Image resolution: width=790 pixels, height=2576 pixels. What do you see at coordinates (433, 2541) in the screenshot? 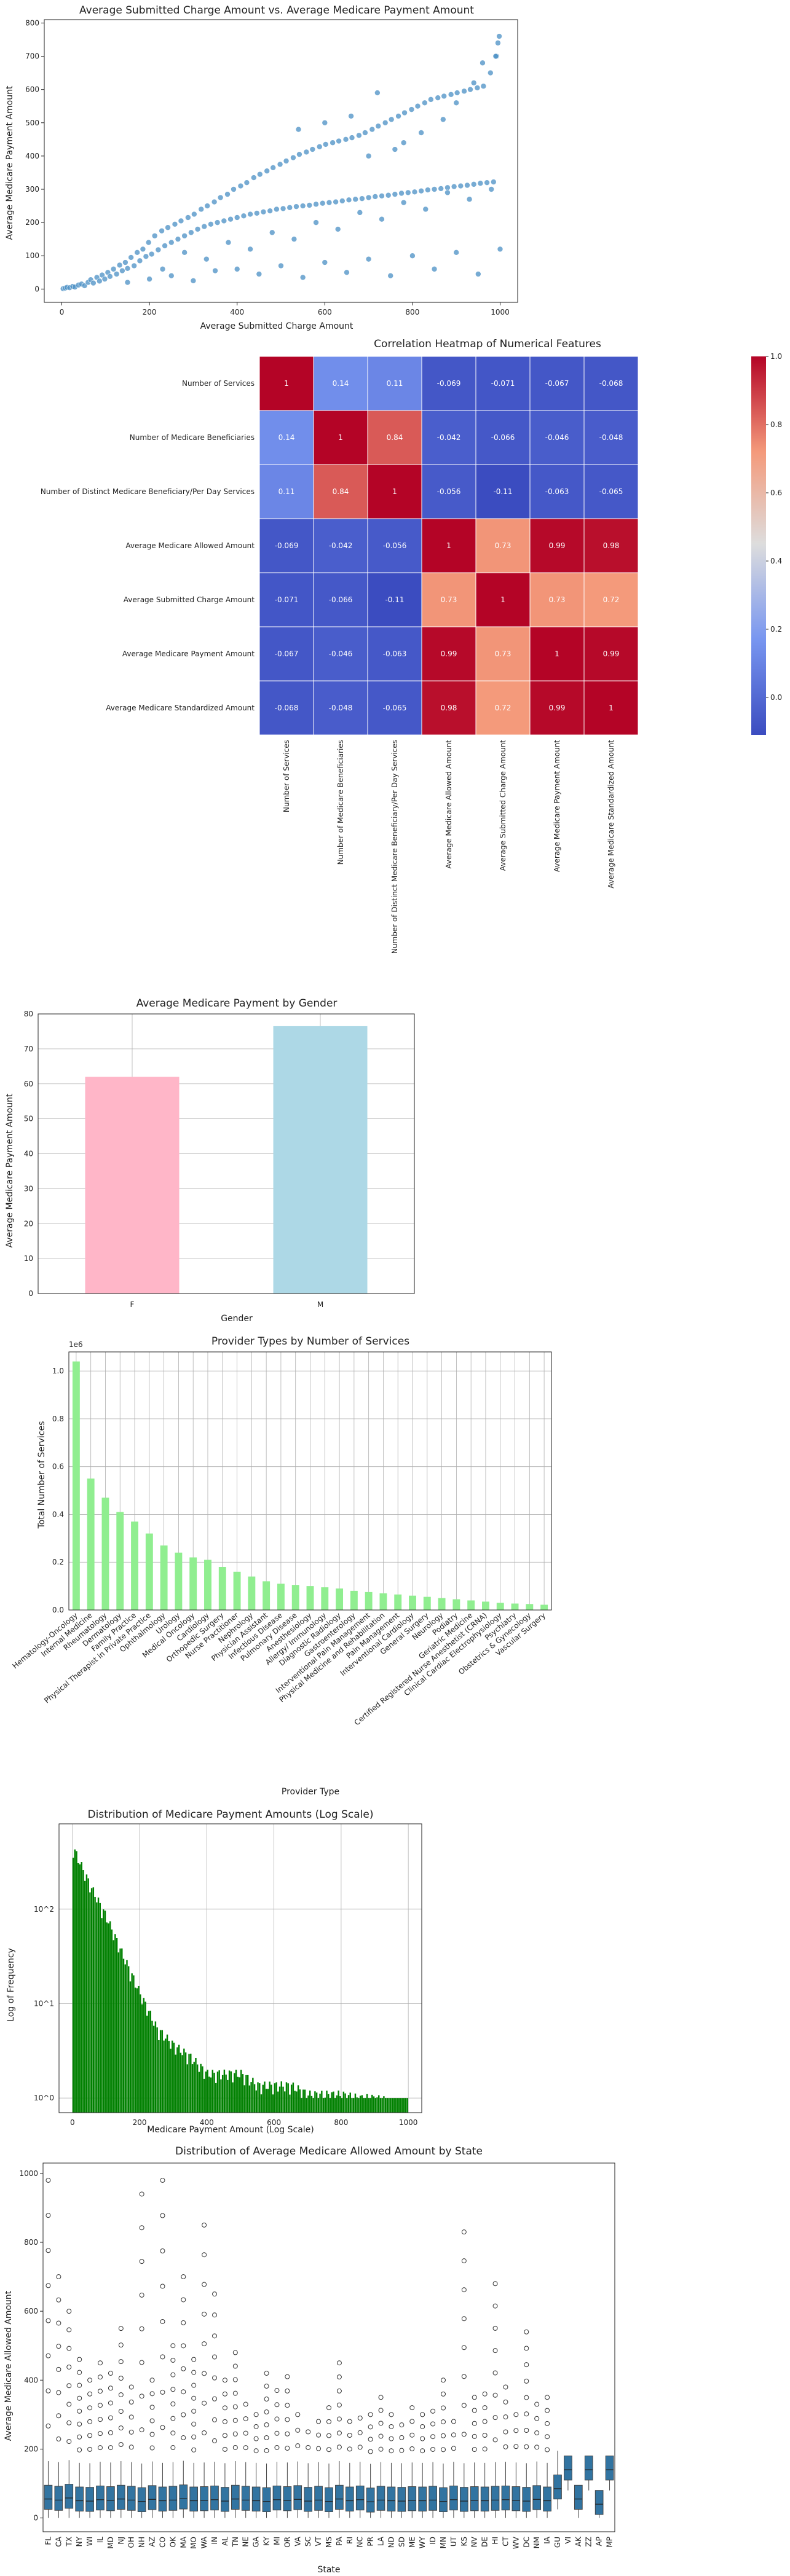
I see `x-tick-label: ID` at bounding box center [433, 2541].